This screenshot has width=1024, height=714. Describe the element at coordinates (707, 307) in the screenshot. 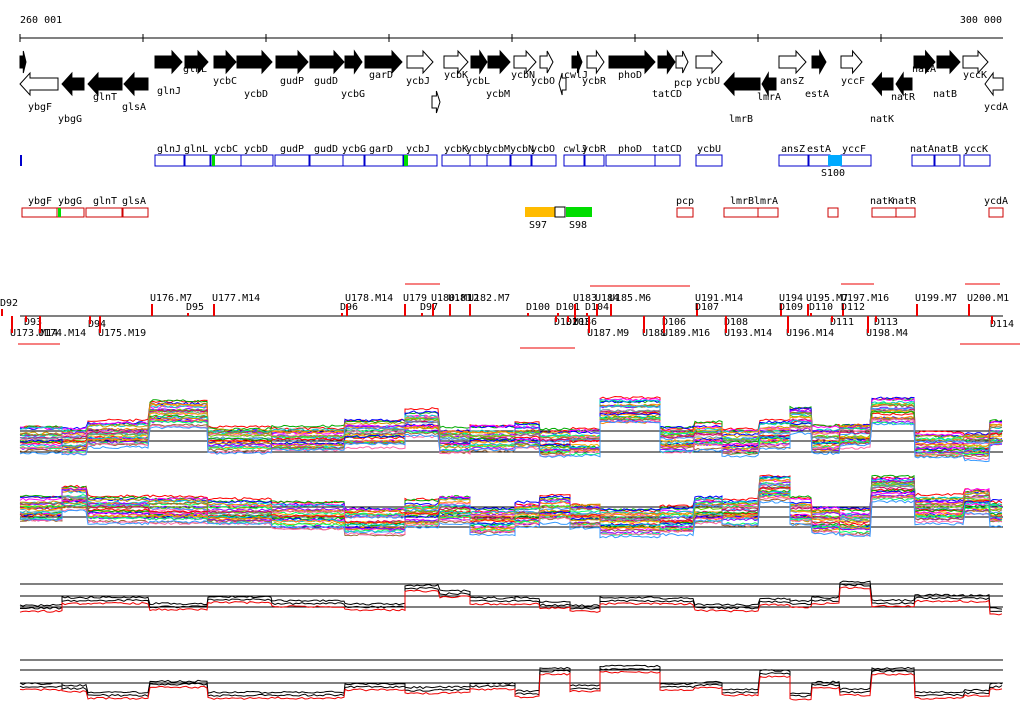

I see `transcript-label-D107: D107` at that location.